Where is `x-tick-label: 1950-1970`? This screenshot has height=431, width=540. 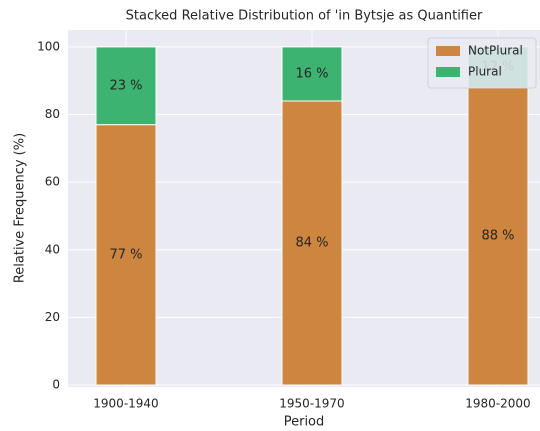 x-tick-label: 1950-1970 is located at coordinates (311, 404).